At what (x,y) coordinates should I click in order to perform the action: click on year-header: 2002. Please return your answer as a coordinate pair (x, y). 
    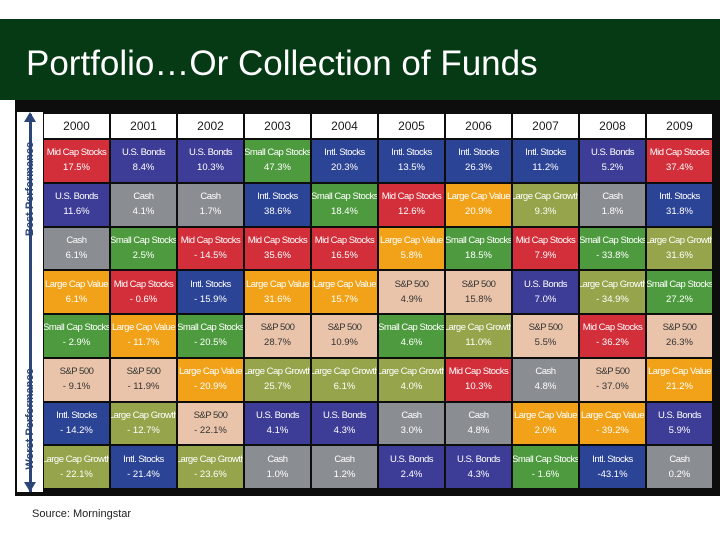
    Looking at the image, I should click on (210, 126).